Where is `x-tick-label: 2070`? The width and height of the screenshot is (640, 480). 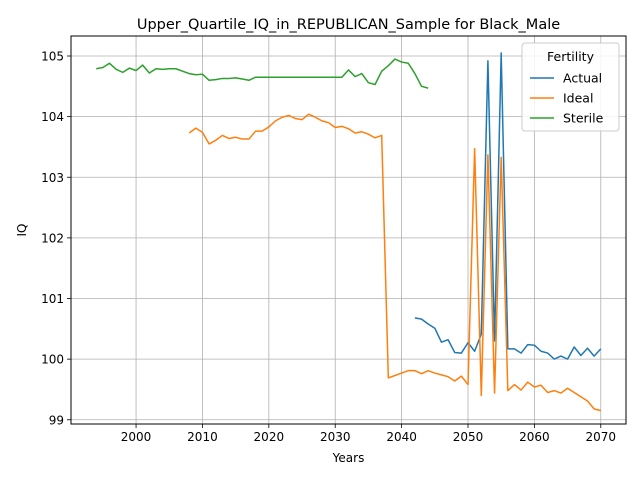 x-tick-label: 2070 is located at coordinates (600, 437).